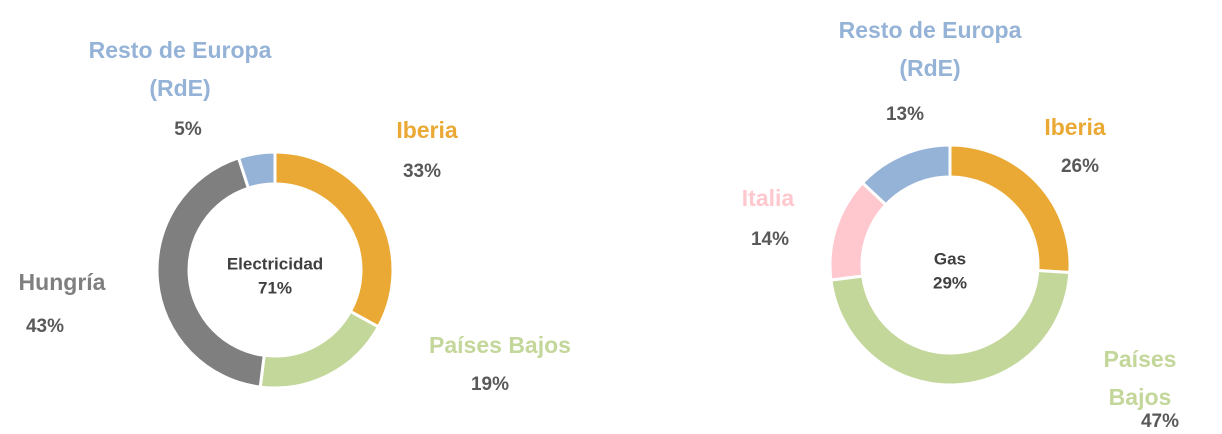  I want to click on value-label: 5%, so click(188, 129).